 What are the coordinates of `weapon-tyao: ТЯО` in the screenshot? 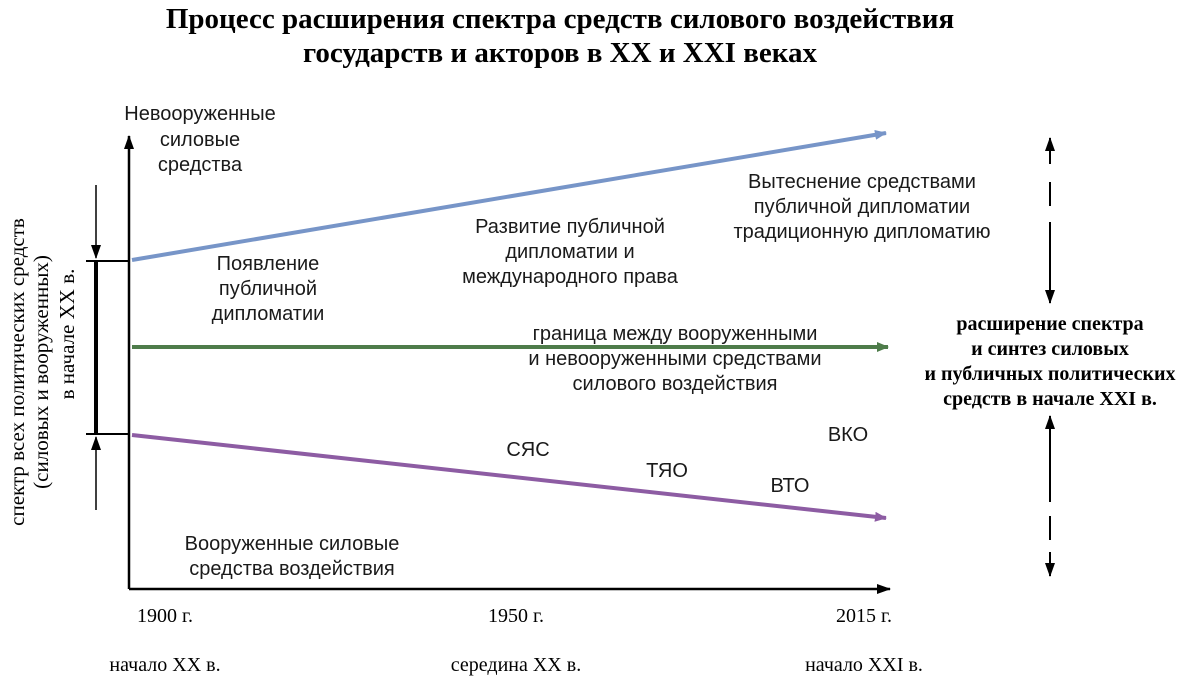 It's located at (667, 471).